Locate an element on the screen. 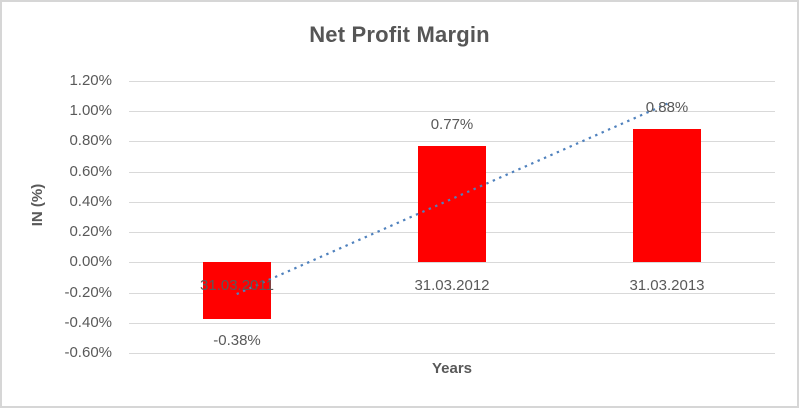 This screenshot has width=799, height=408. y-axis-tick-label: 1.20% is located at coordinates (90, 80).